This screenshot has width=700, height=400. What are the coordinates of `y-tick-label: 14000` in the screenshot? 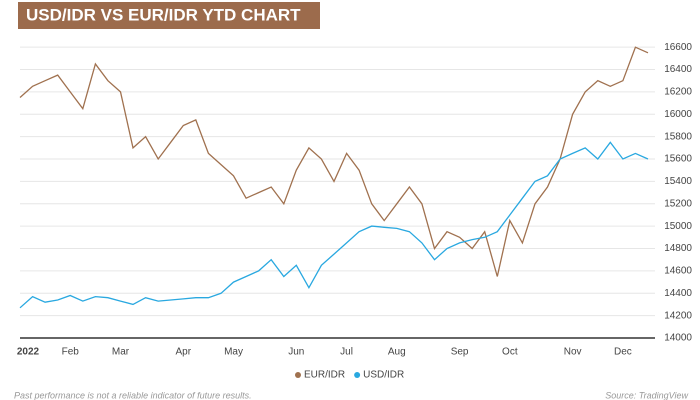 It's located at (678, 338).